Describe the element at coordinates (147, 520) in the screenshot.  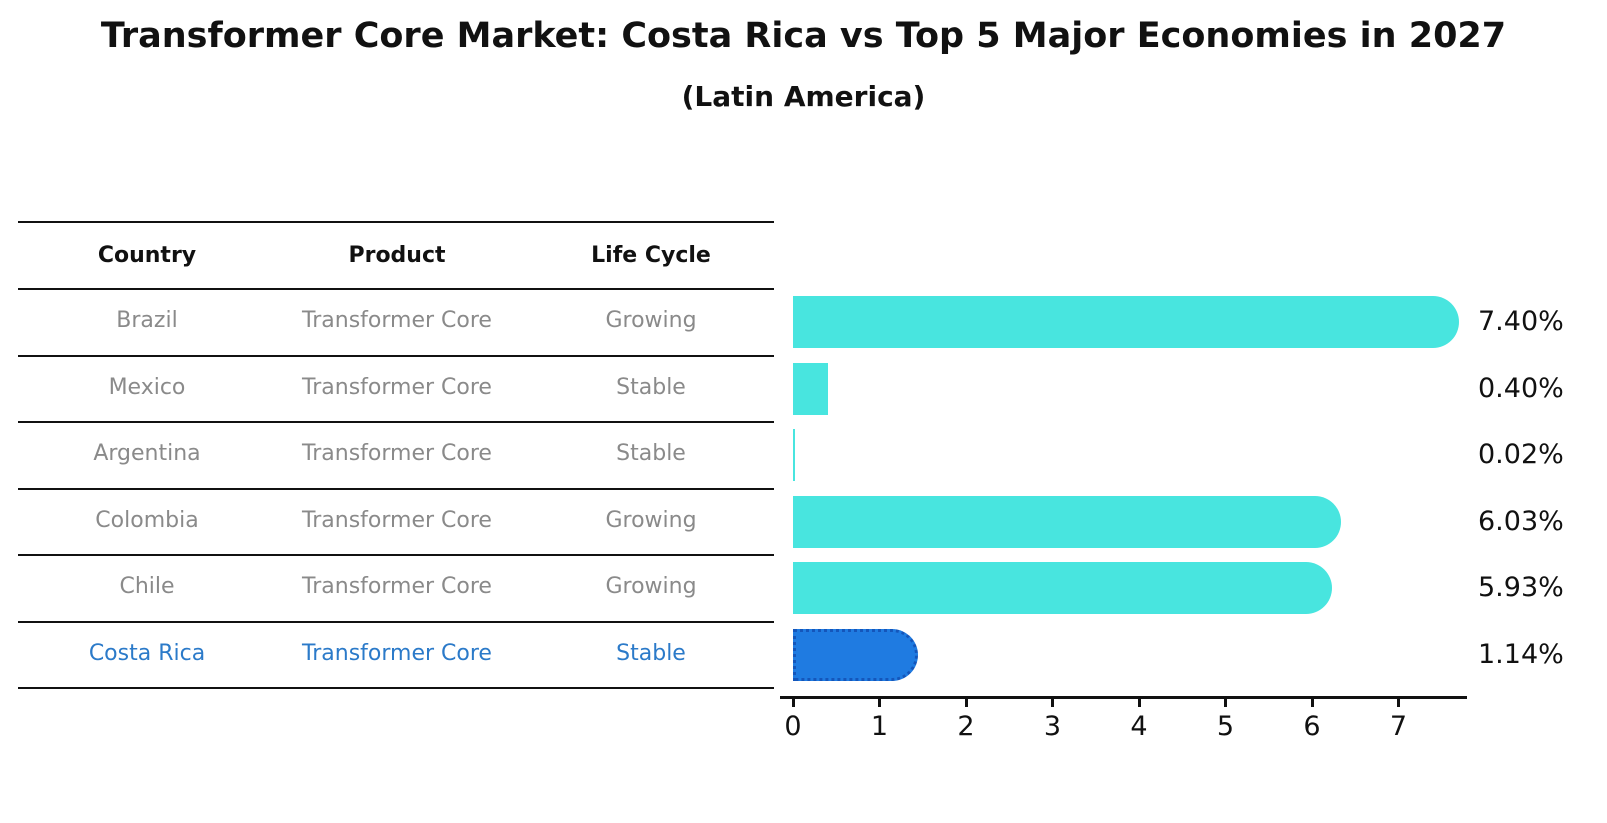
I see `table-cell-country: Colombia` at that location.